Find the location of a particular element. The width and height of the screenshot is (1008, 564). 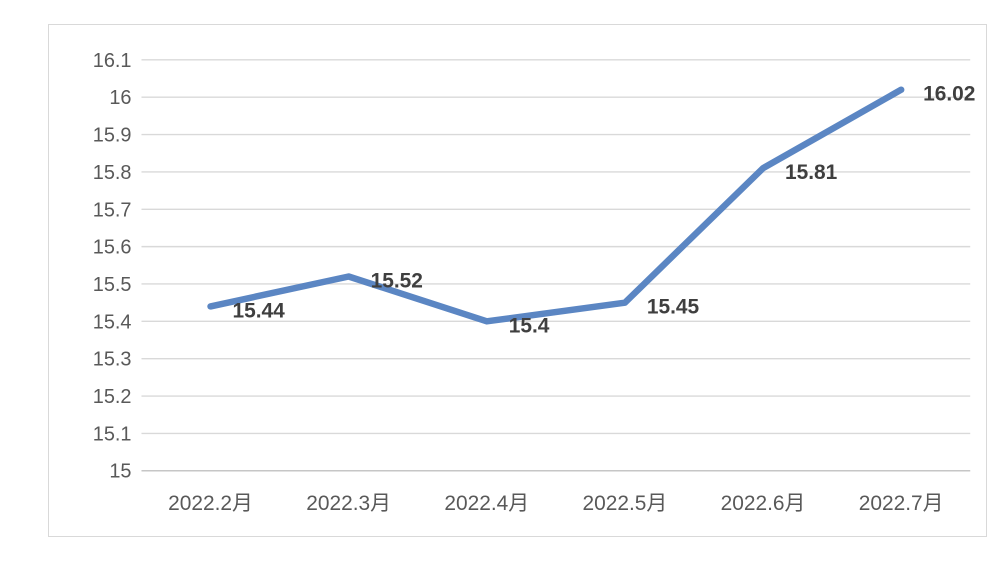

y-axis-tick-label: 16.1 is located at coordinates (112, 61).